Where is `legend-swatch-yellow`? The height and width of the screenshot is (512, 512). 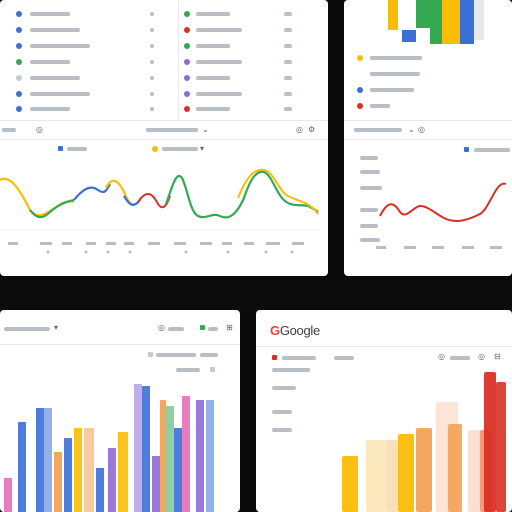 legend-swatch-yellow is located at coordinates (155, 149).